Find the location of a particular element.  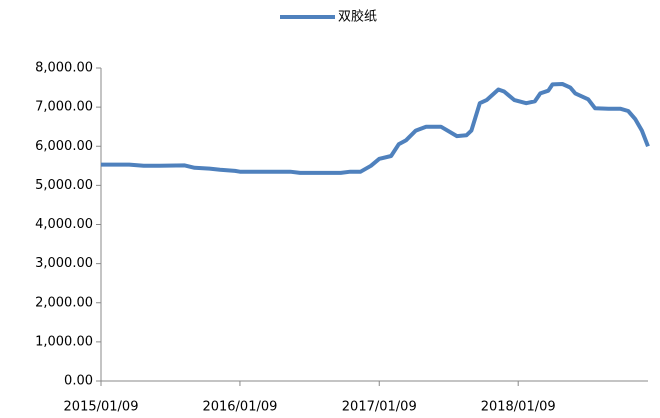

y-tick-label: 0.00 is located at coordinates (78, 381).